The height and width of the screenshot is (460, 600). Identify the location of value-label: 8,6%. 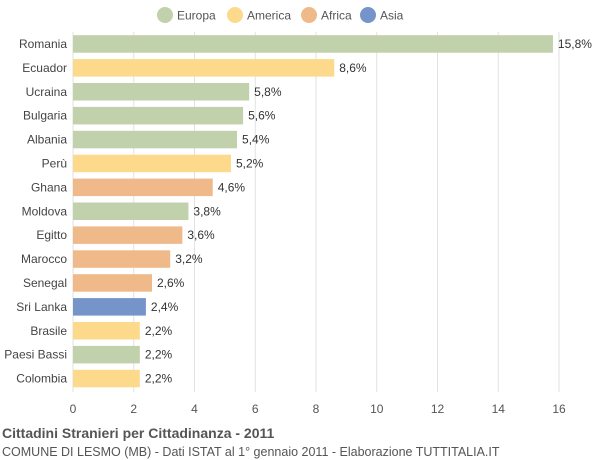
(353, 68).